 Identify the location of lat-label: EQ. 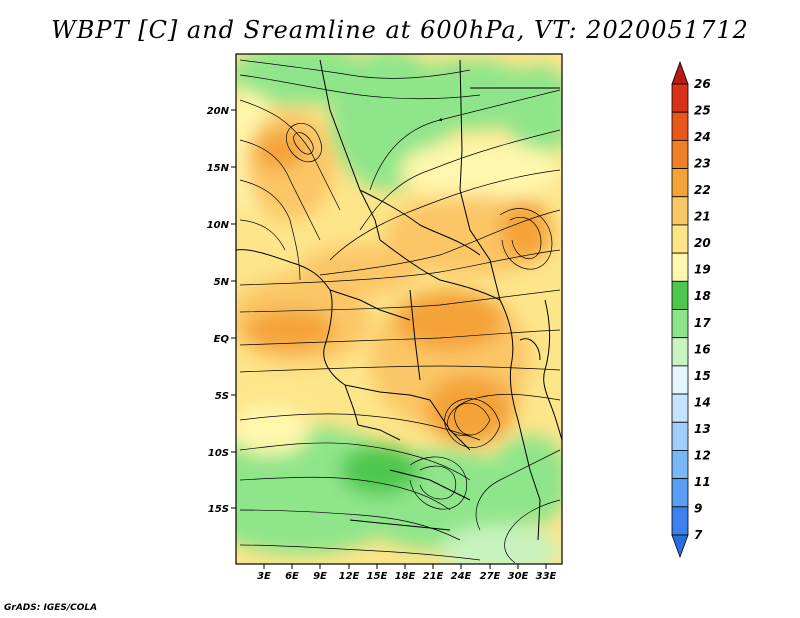
(222, 339).